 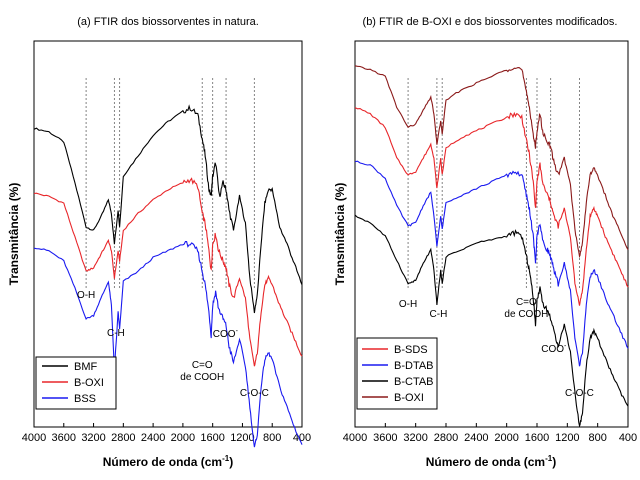 I want to click on panel-a-band-label: C-O-C, so click(x=254, y=393).